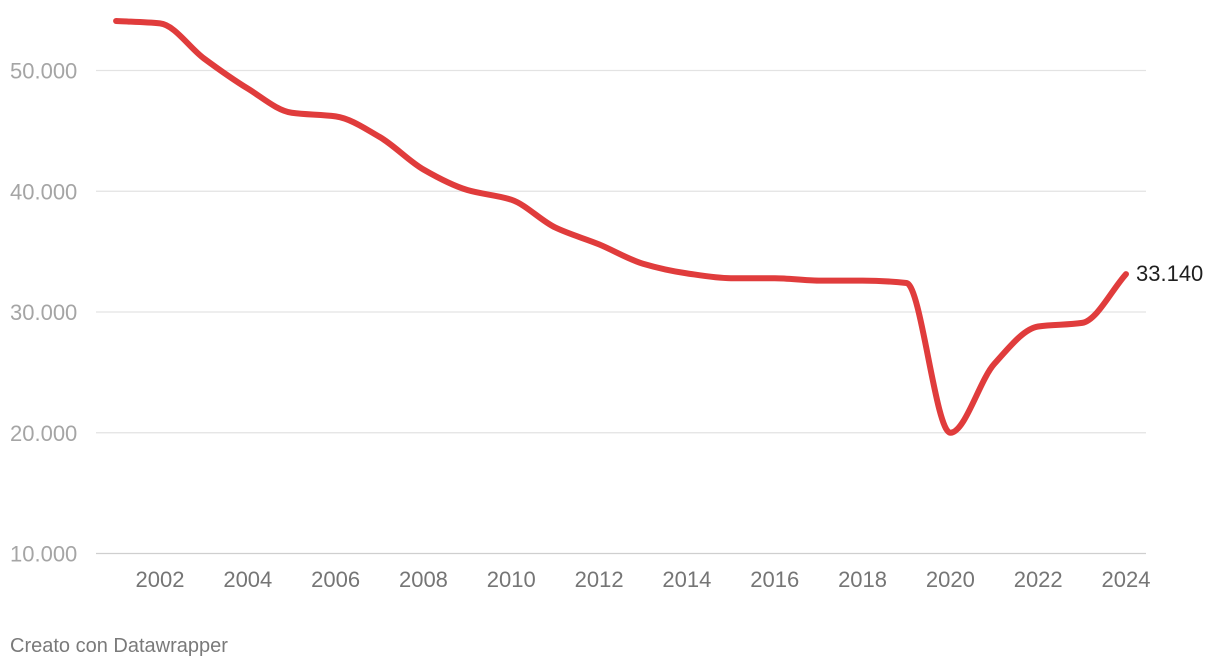 The image size is (1220, 670). What do you see at coordinates (950, 579) in the screenshot?
I see `x-tick-label: 2020` at bounding box center [950, 579].